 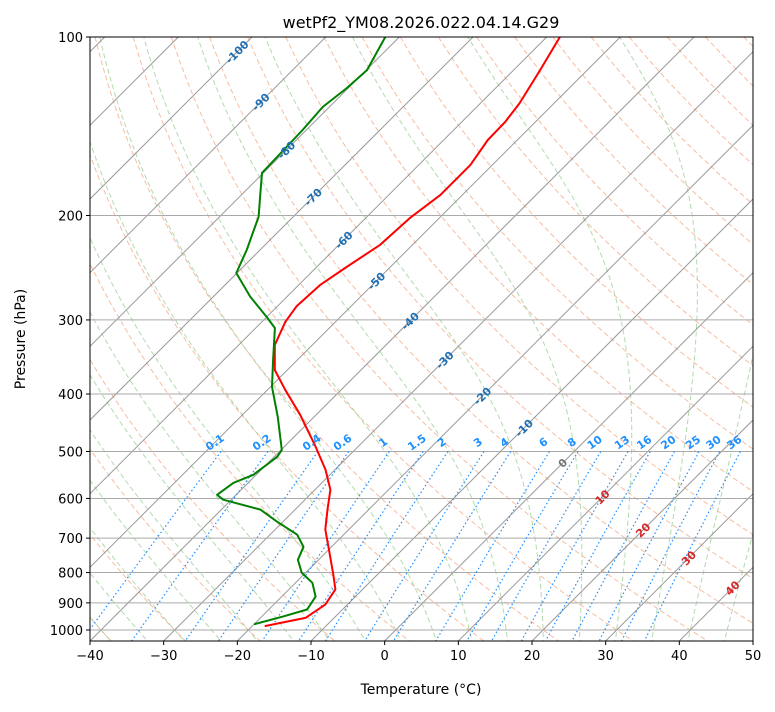 I want to click on y-tick-label: 100, so click(x=70, y=38).